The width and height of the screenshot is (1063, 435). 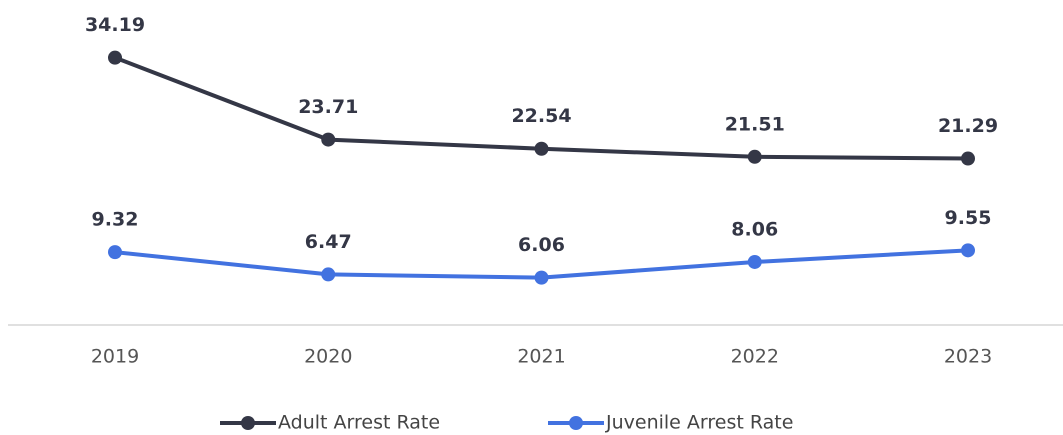 I want to click on data-label: 23.71, so click(x=328, y=107).